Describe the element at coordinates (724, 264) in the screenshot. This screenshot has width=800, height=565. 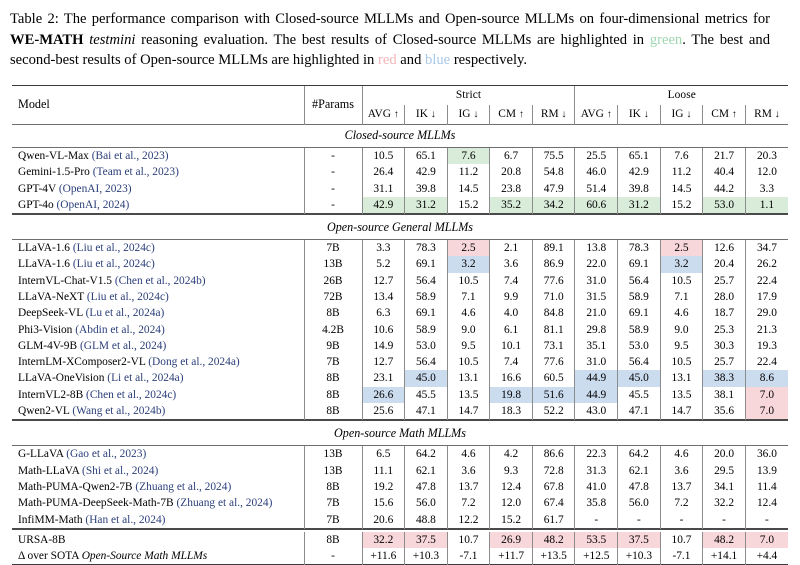
I see `metric-cell: 20.4` at that location.